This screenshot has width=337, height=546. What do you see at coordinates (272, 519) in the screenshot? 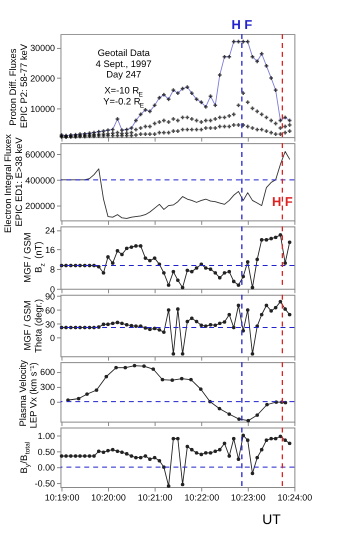
I see `x-axis-title: UT` at bounding box center [272, 519].